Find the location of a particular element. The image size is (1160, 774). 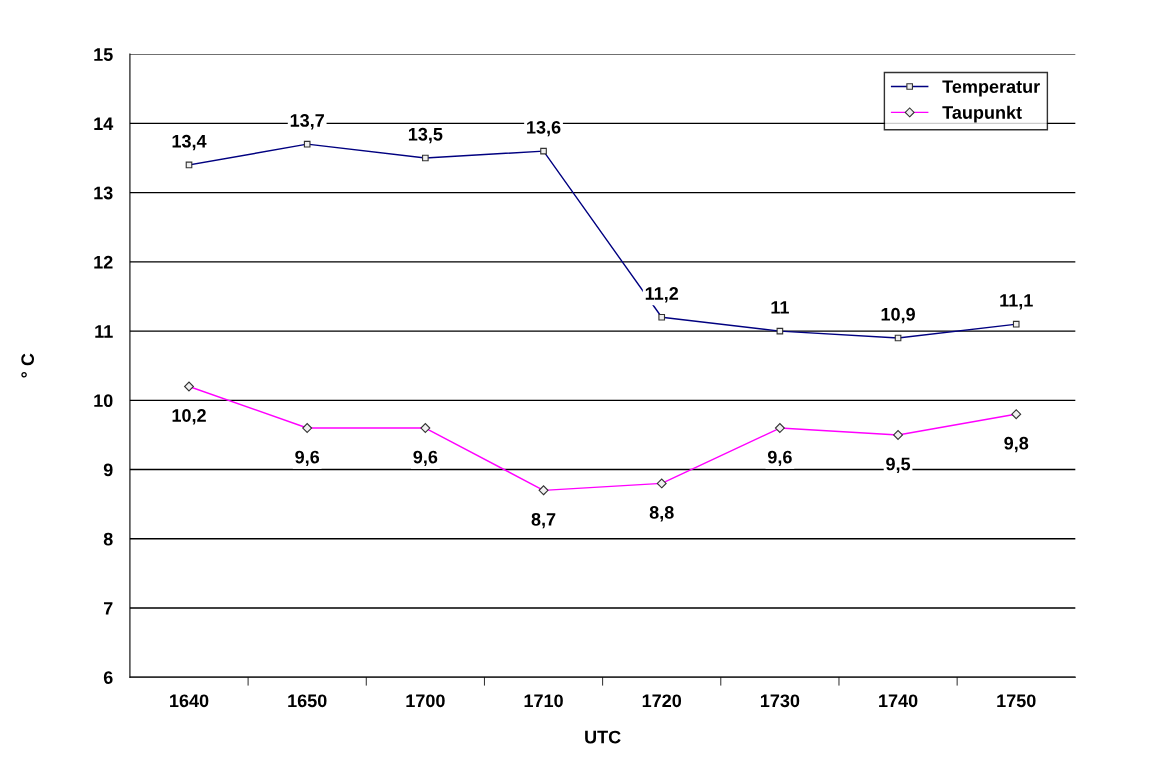

y-tick-label: 10 is located at coordinates (103, 401).